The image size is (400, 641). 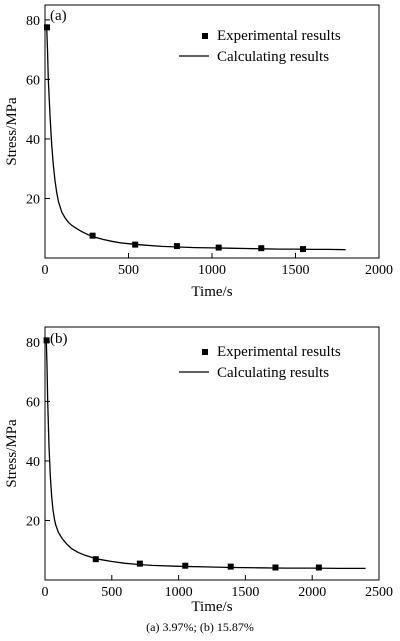 I want to click on panel-label: (a), so click(x=58, y=16).